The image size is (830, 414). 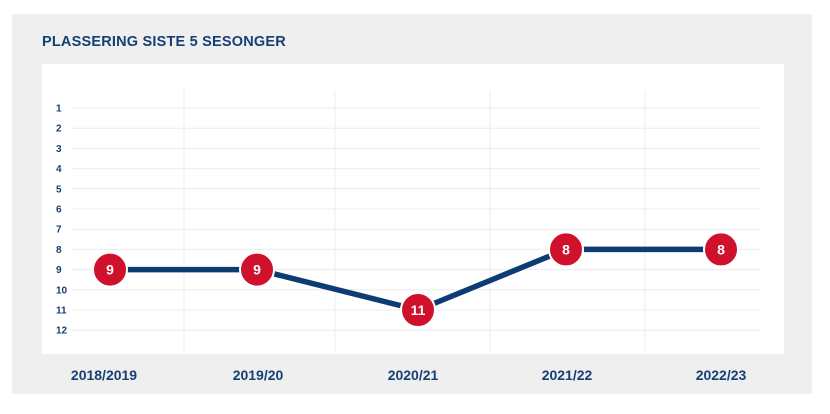 What do you see at coordinates (59, 230) in the screenshot?
I see `y-tick-label: 7` at bounding box center [59, 230].